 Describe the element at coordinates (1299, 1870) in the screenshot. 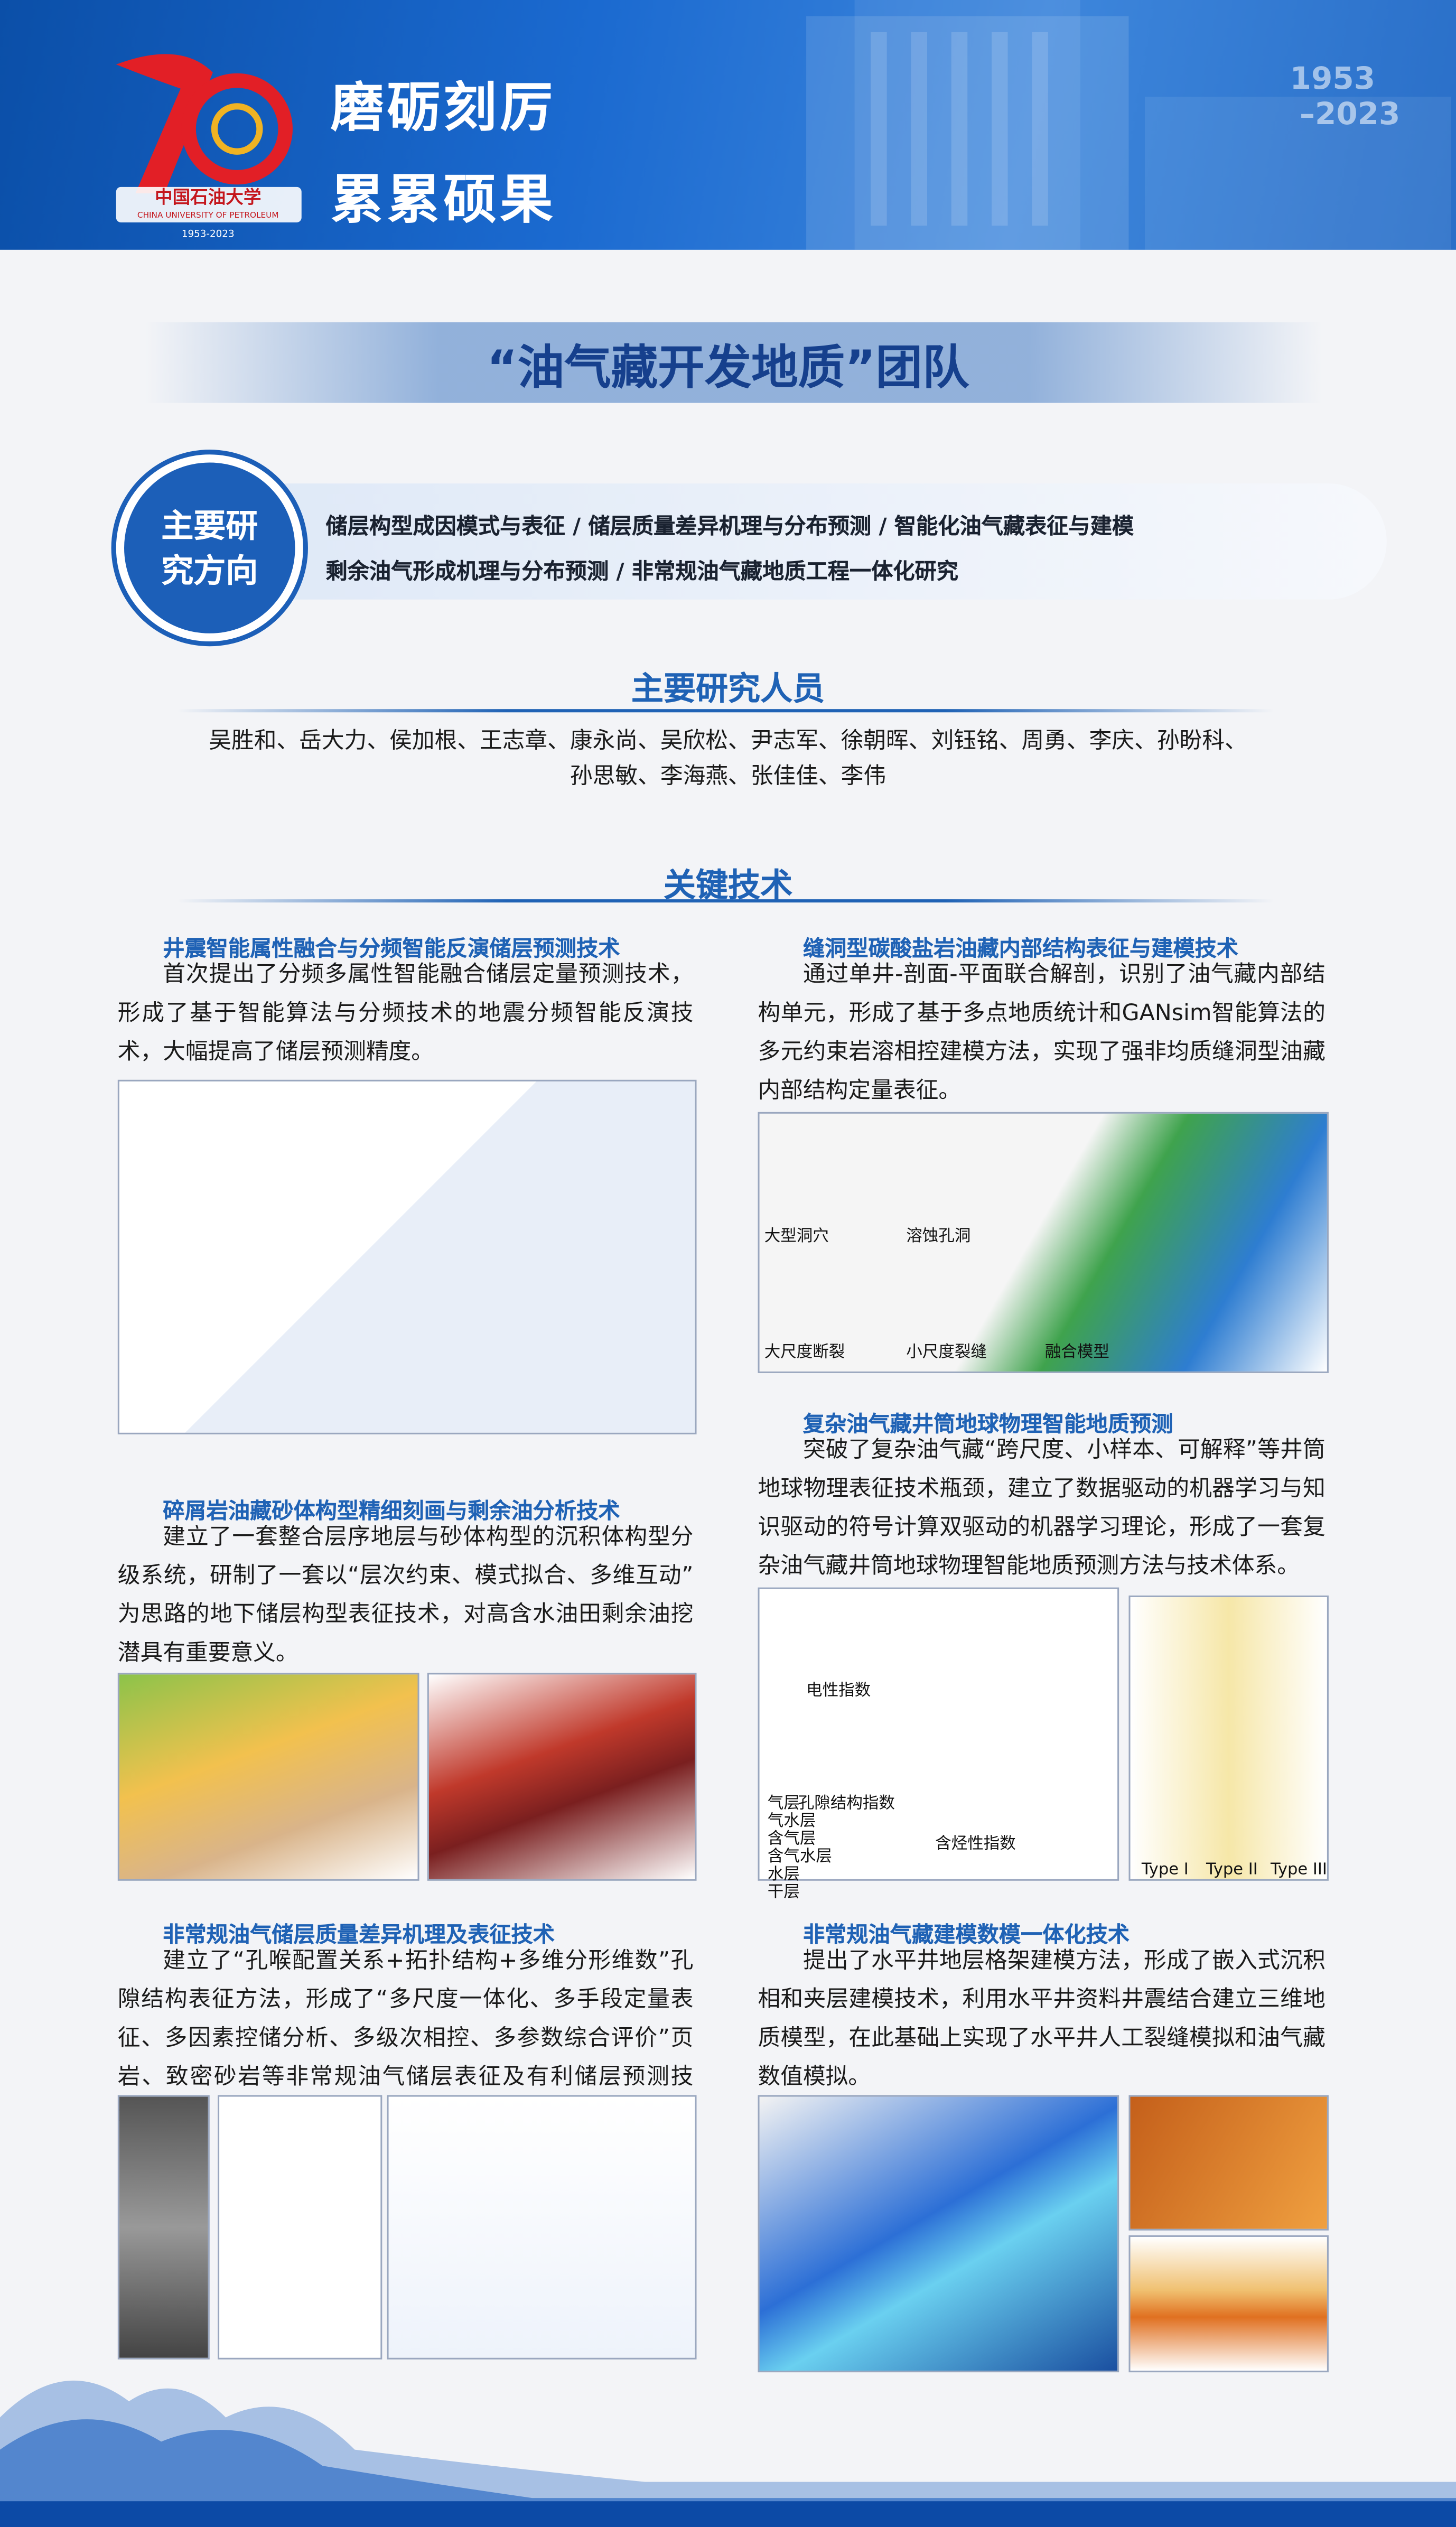

I see `figure-label: Type III` at that location.